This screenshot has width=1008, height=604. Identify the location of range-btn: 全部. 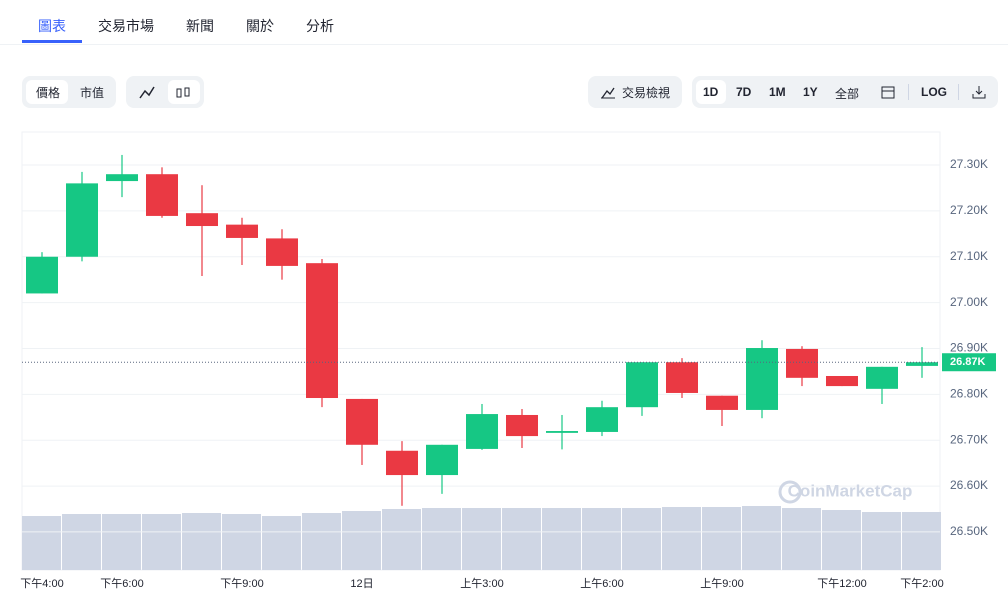
(847, 94).